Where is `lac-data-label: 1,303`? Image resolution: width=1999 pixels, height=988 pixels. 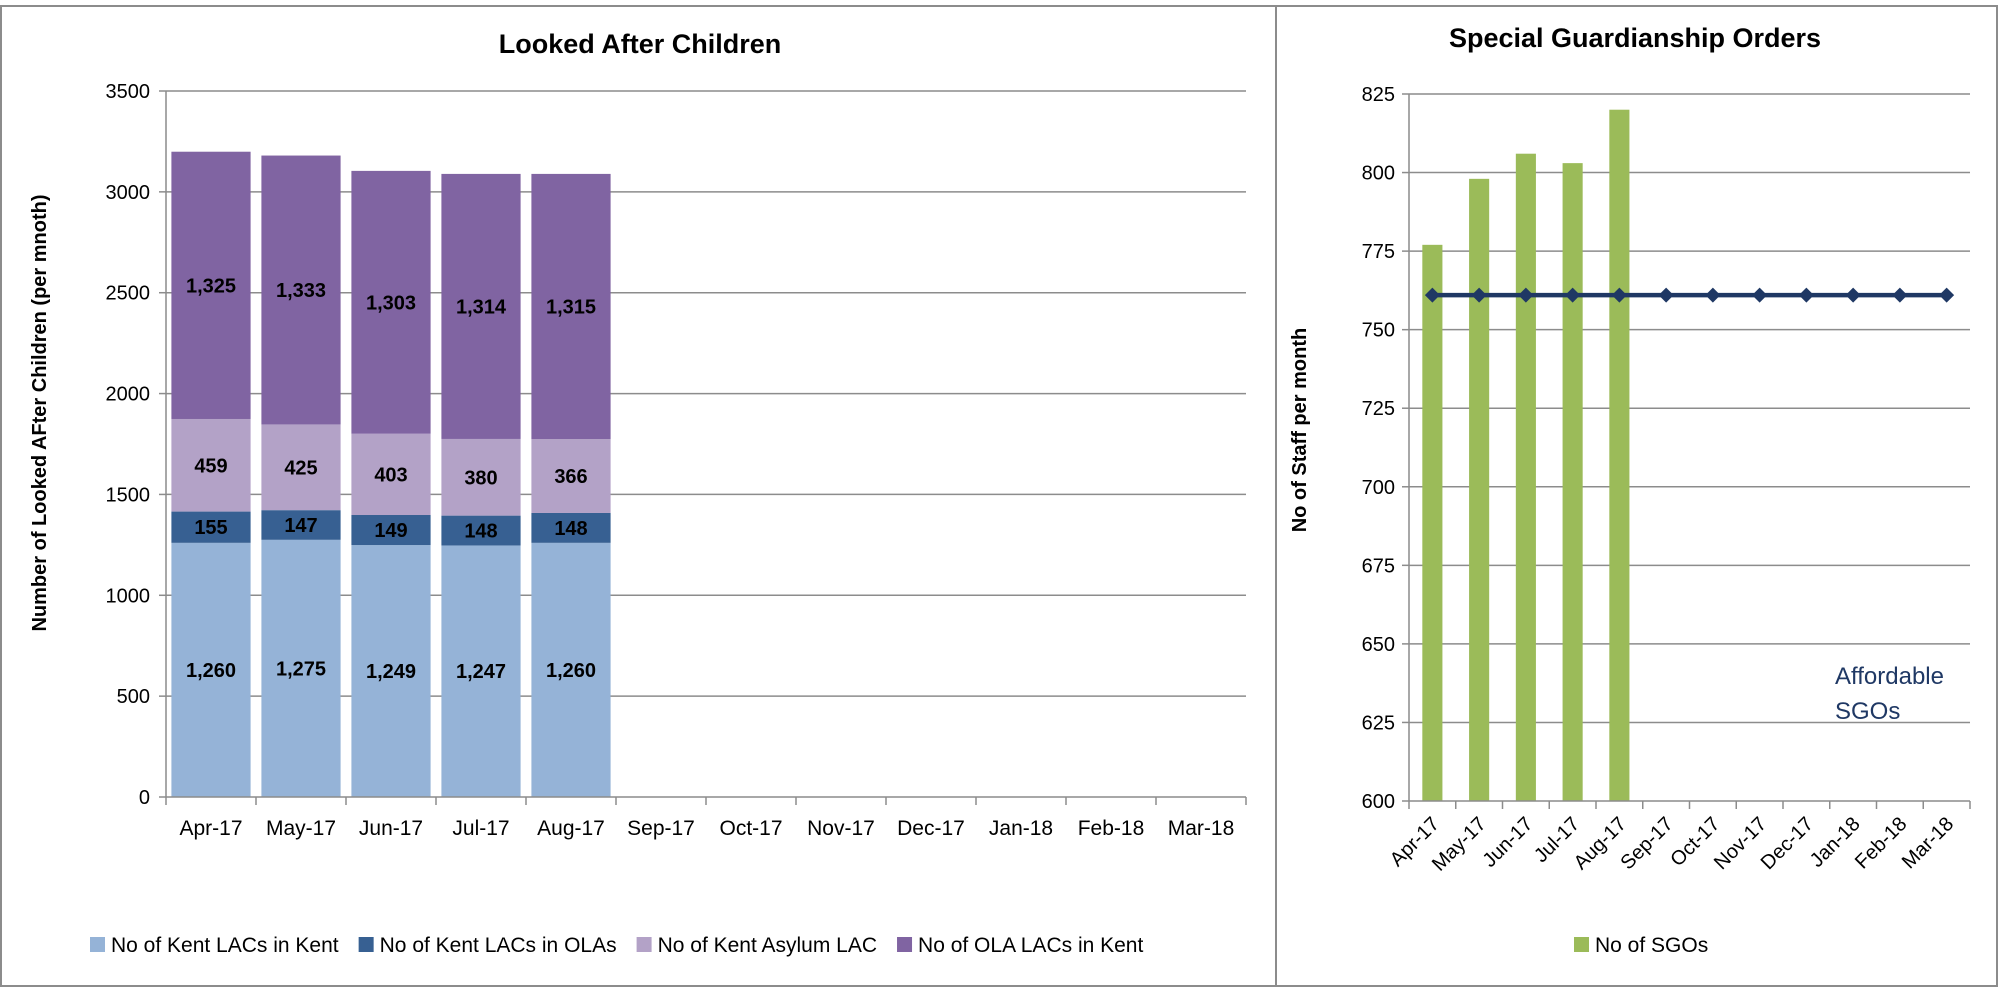
lac-data-label: 1,303 is located at coordinates (391, 303).